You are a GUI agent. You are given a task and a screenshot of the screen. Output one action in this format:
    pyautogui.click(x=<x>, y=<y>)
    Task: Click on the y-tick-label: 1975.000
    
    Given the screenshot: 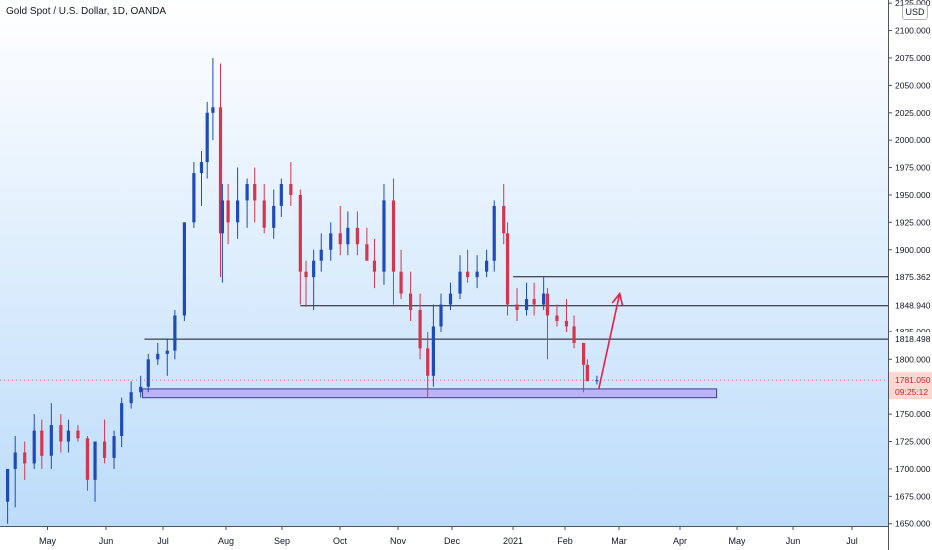 What is the action you would take?
    pyautogui.click(x=913, y=168)
    